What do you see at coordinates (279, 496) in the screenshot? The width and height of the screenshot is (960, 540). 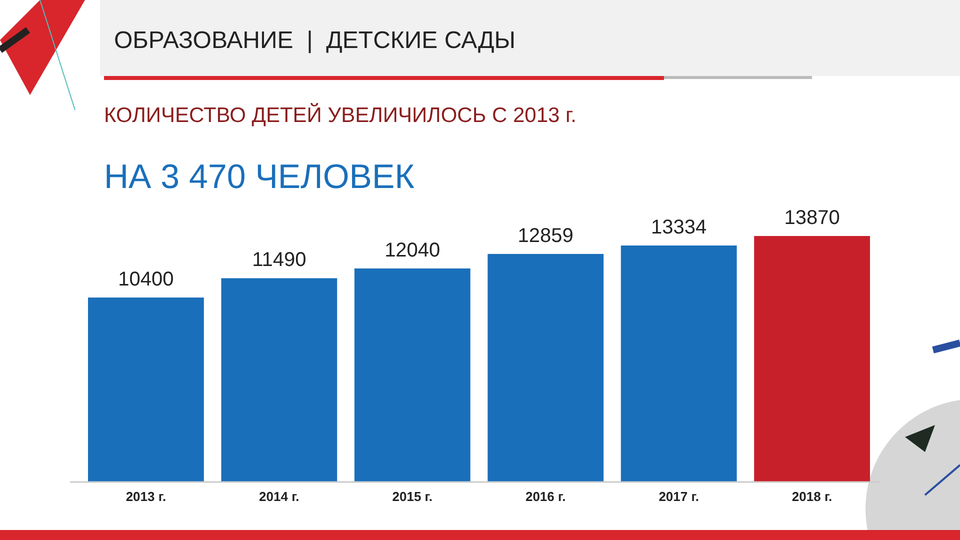 I see `x-tick-label: 2014 г.` at bounding box center [279, 496].